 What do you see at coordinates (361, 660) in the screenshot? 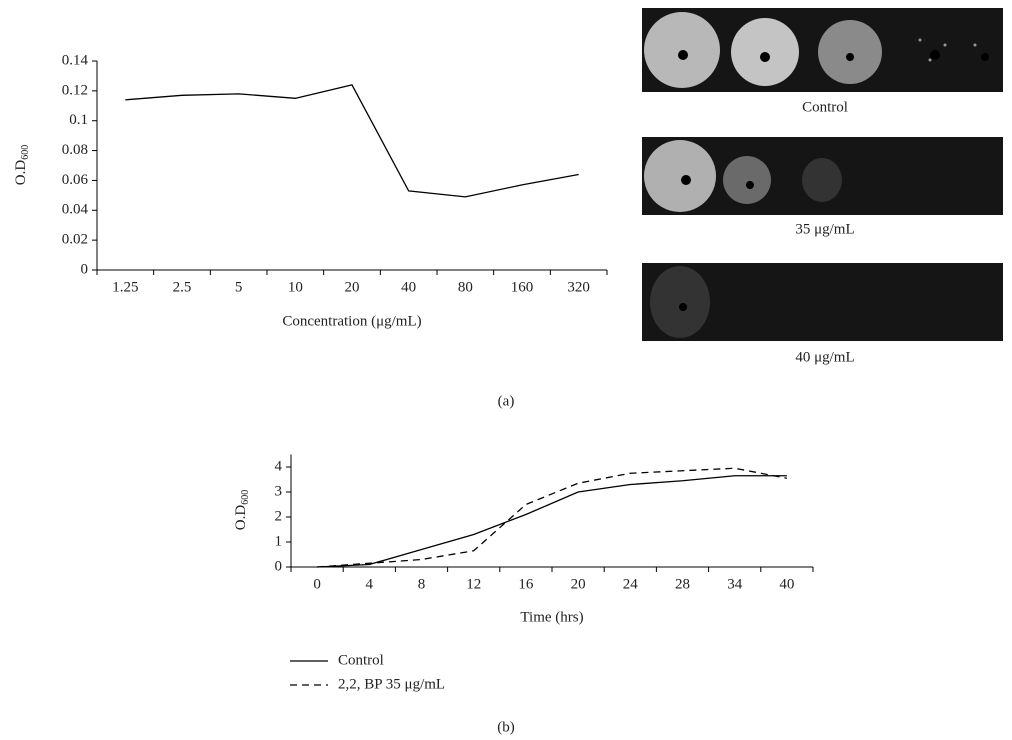
I see `legend-label: Control` at bounding box center [361, 660].